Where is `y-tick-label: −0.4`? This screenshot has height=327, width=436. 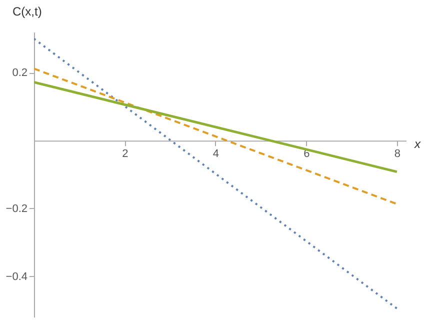 y-tick-label: −0.4 is located at coordinates (17, 276).